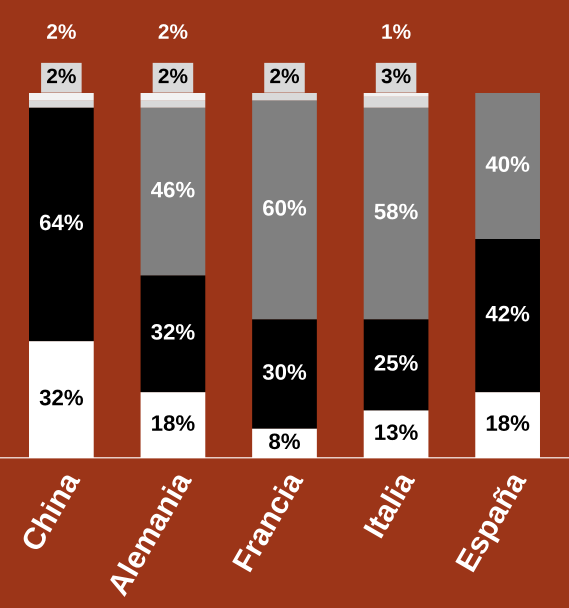  What do you see at coordinates (62, 222) in the screenshot?
I see `data-label: 64%` at bounding box center [62, 222].